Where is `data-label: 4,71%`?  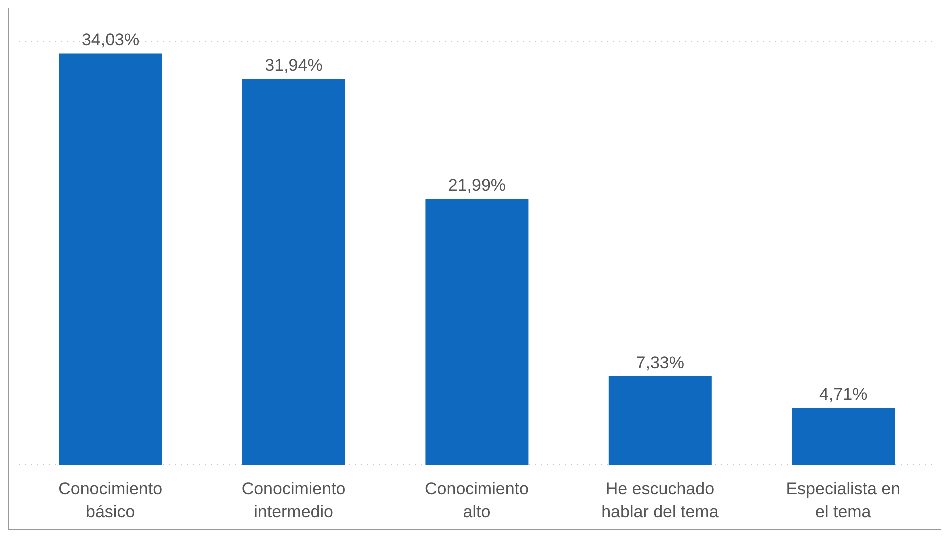 data-label: 4,71% is located at coordinates (844, 394).